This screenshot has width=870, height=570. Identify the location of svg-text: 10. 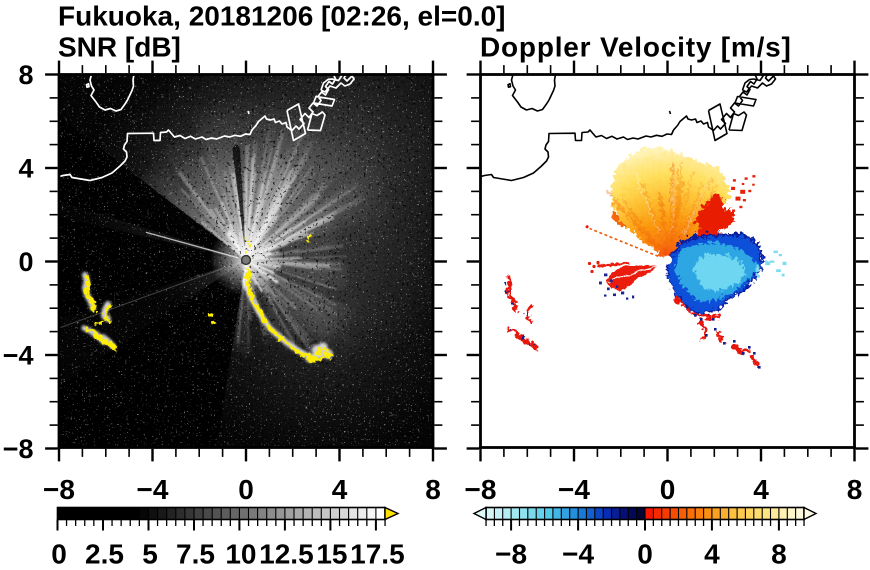
(240, 554).